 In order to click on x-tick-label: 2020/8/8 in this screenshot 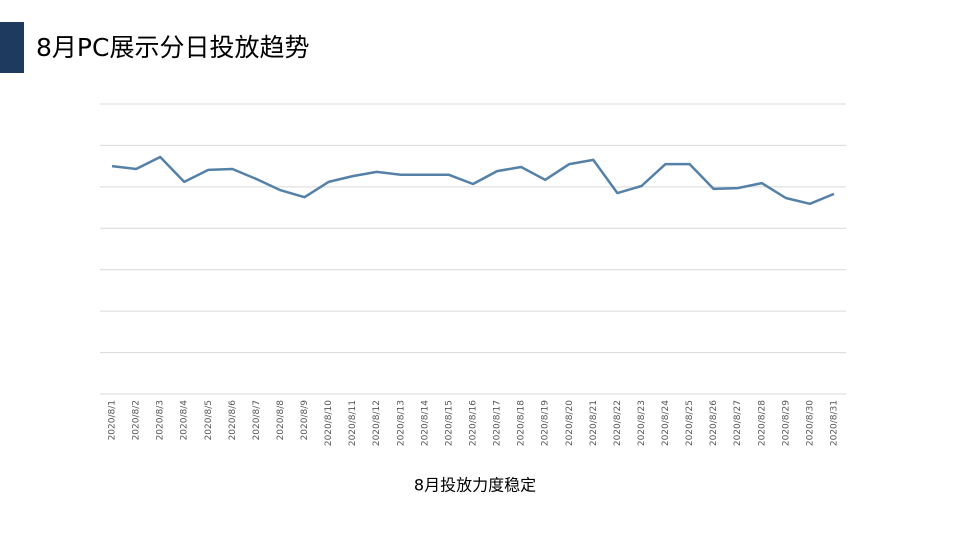, I will do `click(281, 420)`.